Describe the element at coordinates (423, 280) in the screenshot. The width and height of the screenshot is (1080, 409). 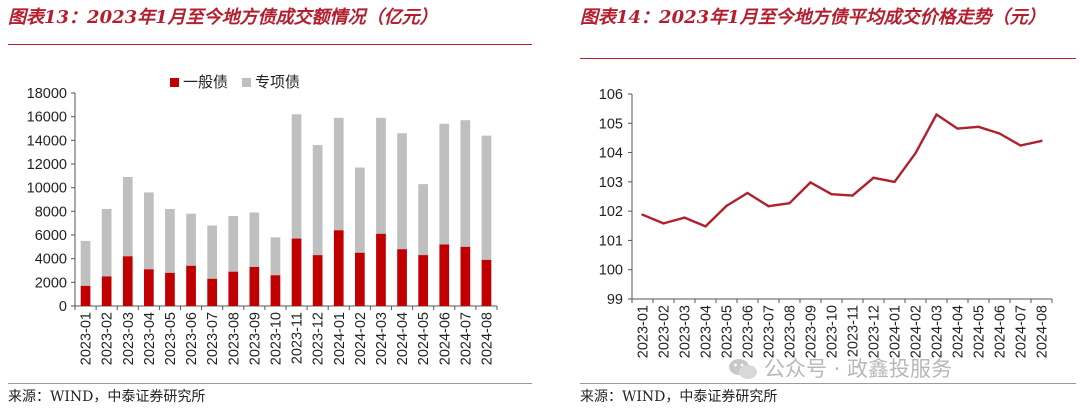
I see `bar-2024-05-yiban` at that location.